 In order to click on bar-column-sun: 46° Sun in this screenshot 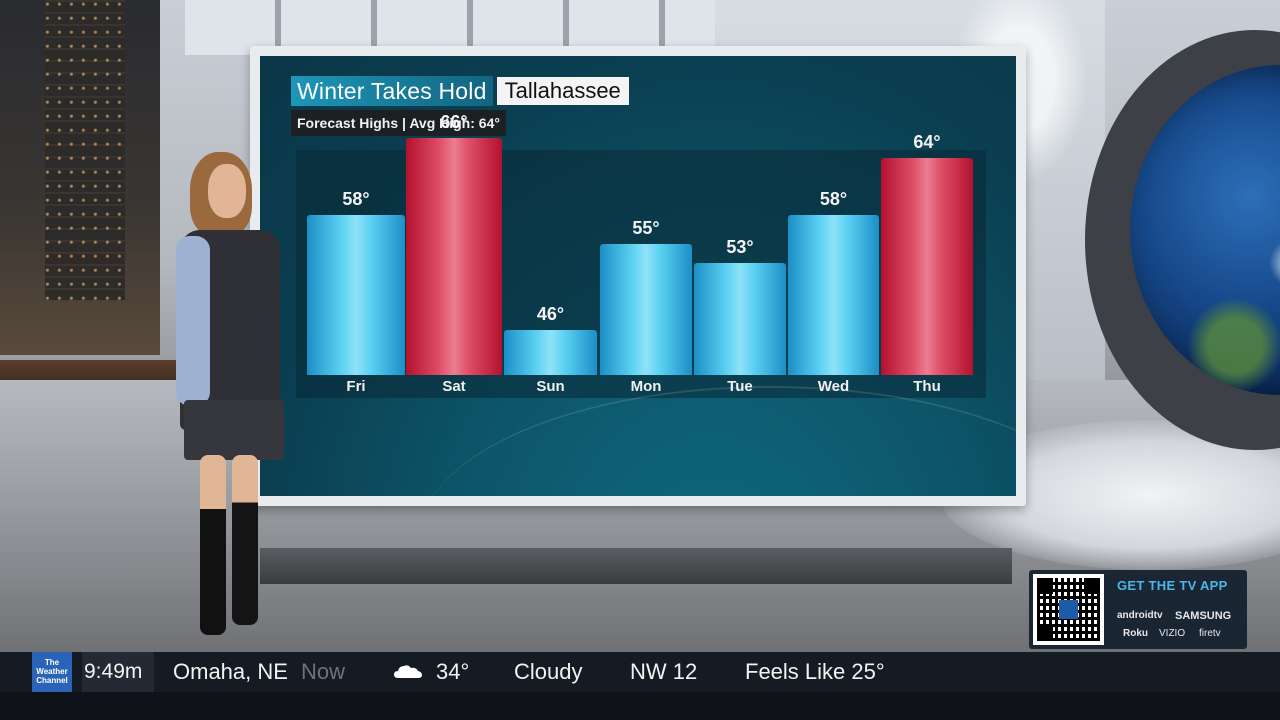, I will do `click(550, 274)`.